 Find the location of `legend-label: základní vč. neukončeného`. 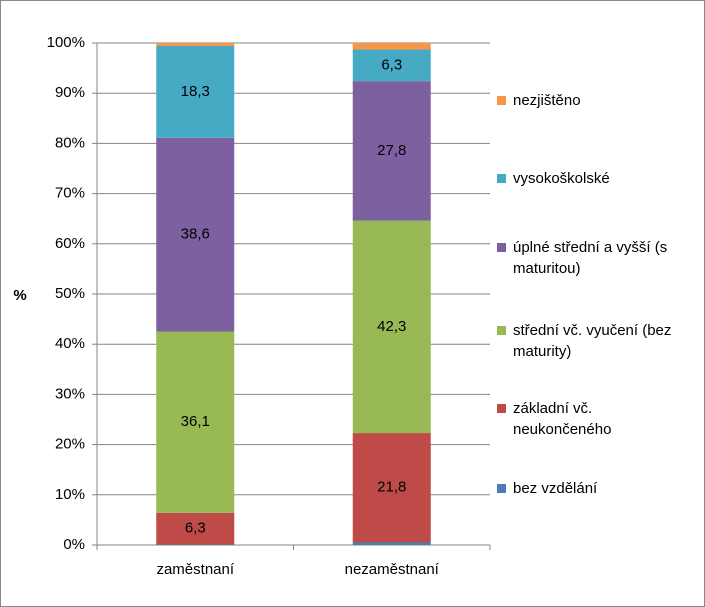

legend-label: základní vč. neukončeného is located at coordinates (562, 419).